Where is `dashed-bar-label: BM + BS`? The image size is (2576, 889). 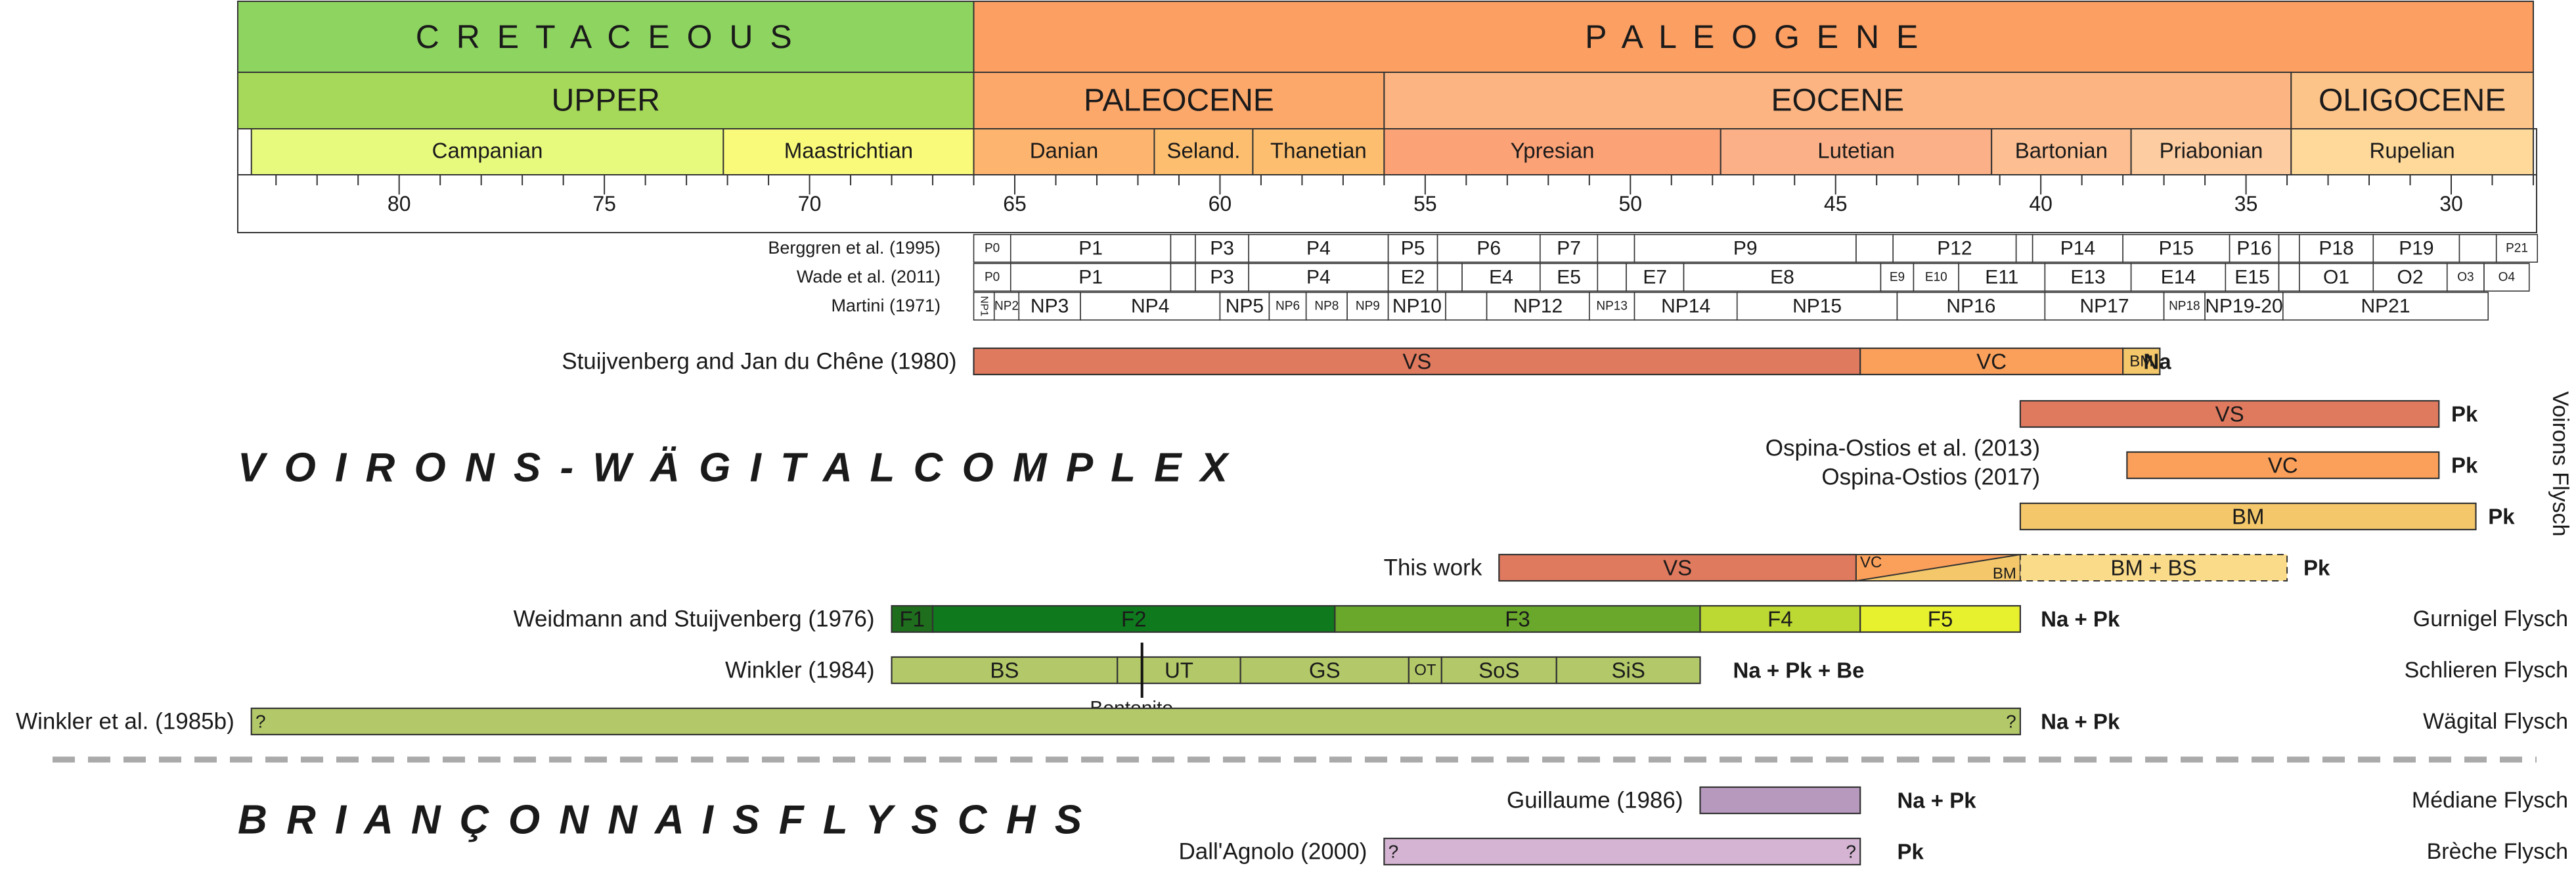
dashed-bar-label: BM + BS is located at coordinates (2153, 568).